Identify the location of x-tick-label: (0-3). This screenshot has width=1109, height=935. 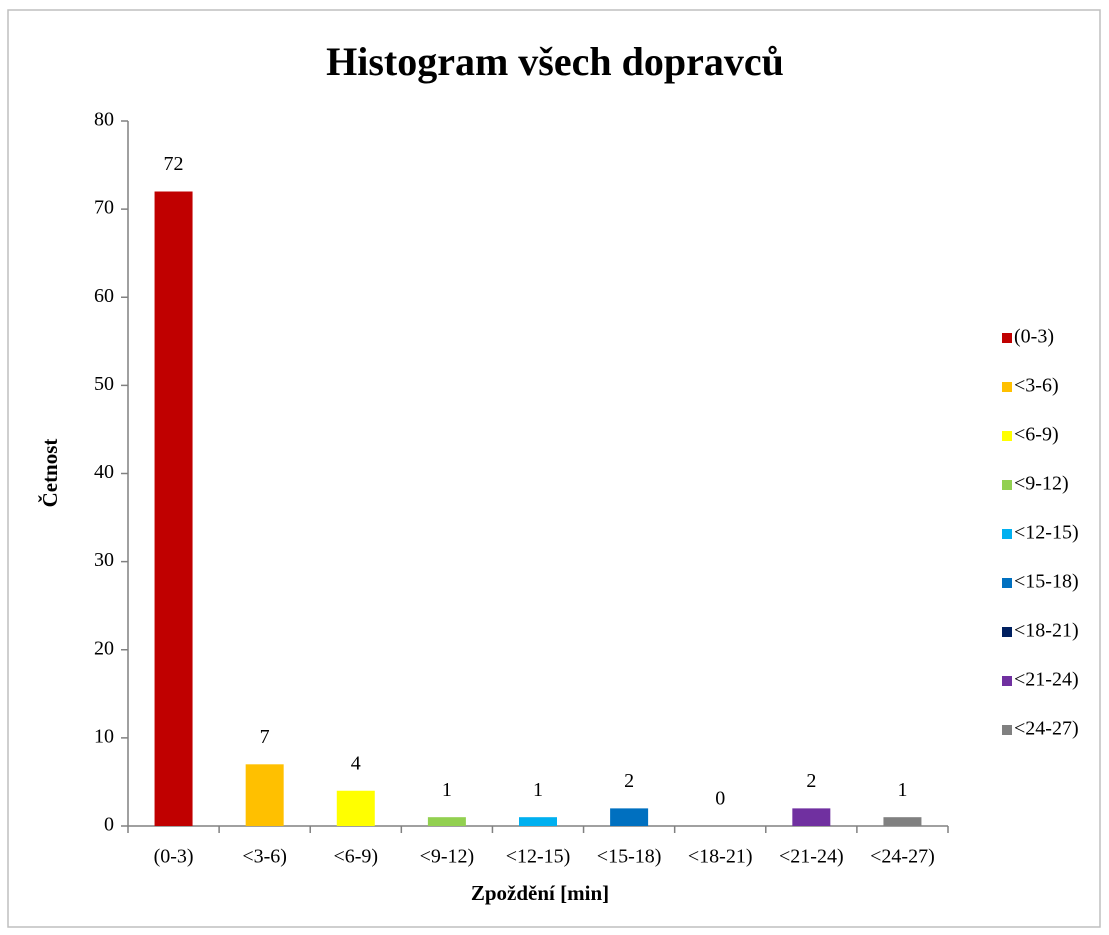
(174, 857).